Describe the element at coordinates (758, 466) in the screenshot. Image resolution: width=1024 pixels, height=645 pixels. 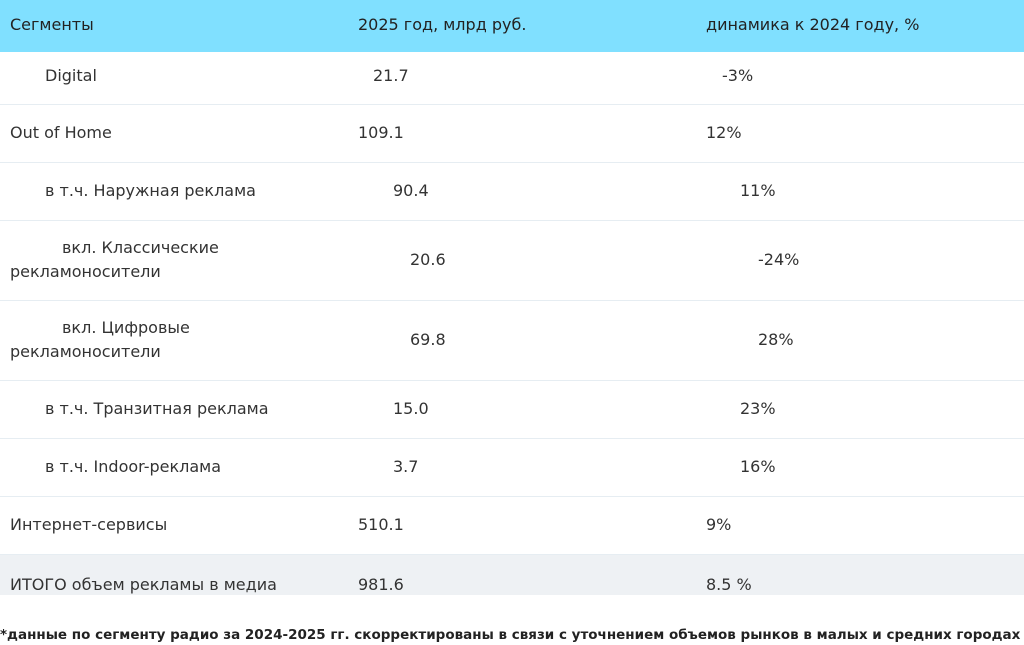
I see `cell: 16%` at that location.